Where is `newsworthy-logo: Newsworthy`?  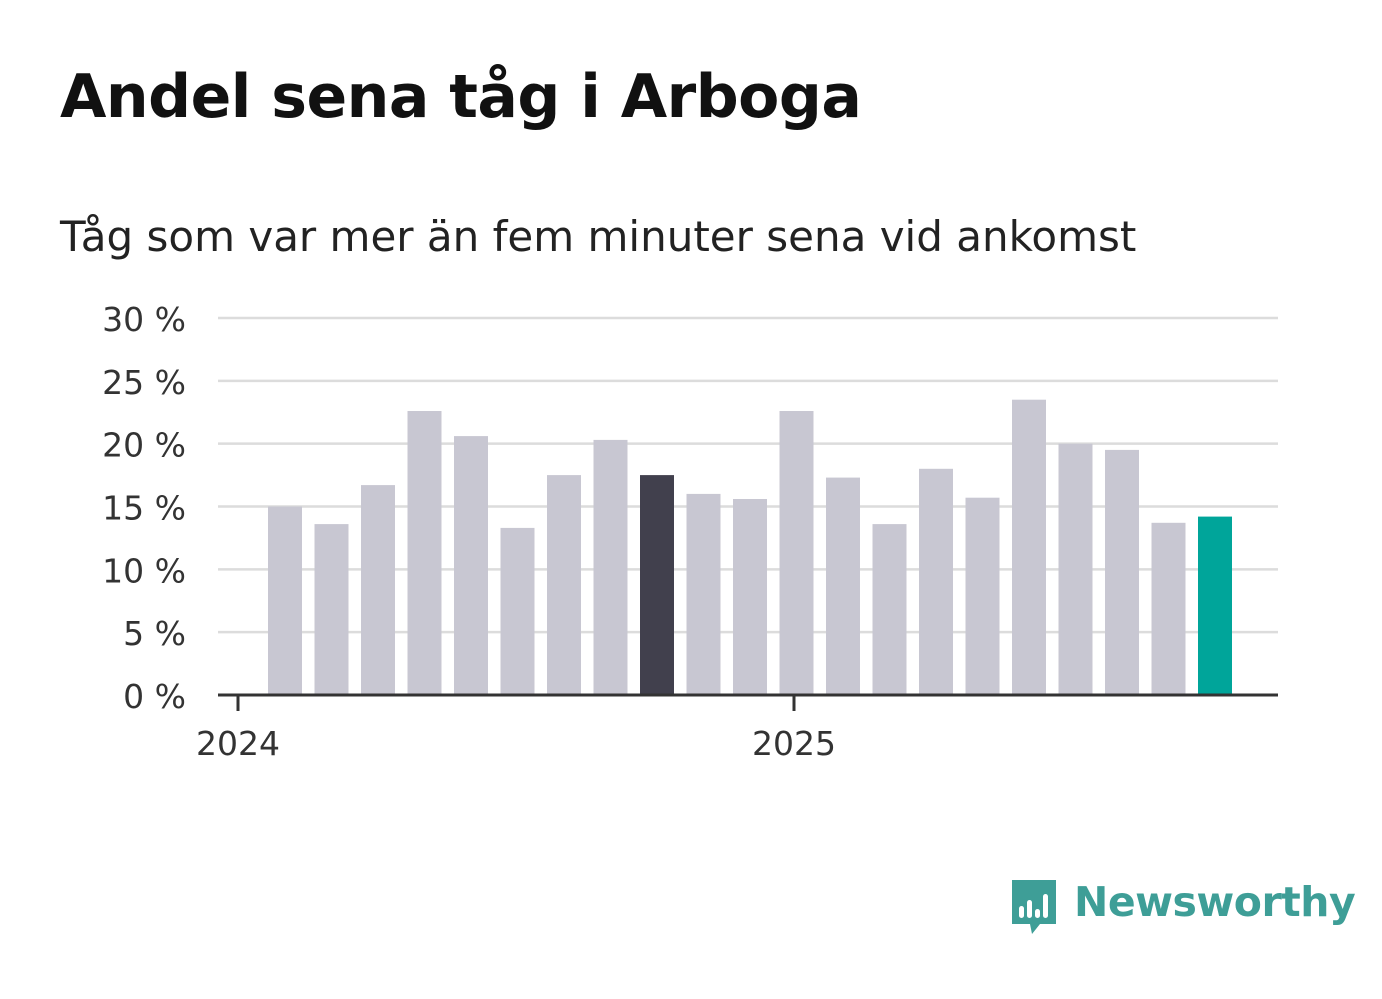
newsworthy-logo: Newsworthy is located at coordinates (1182, 908).